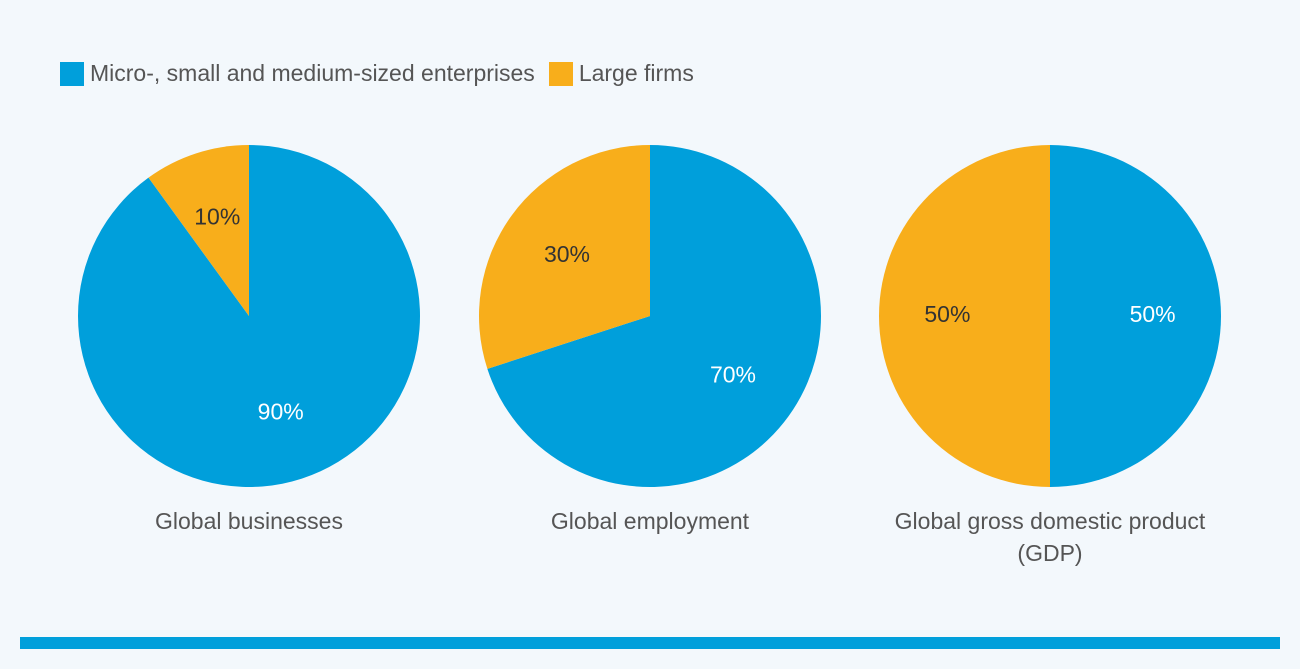 The image size is (1300, 669). Describe the element at coordinates (650, 643) in the screenshot. I see `bottom-bar` at that location.